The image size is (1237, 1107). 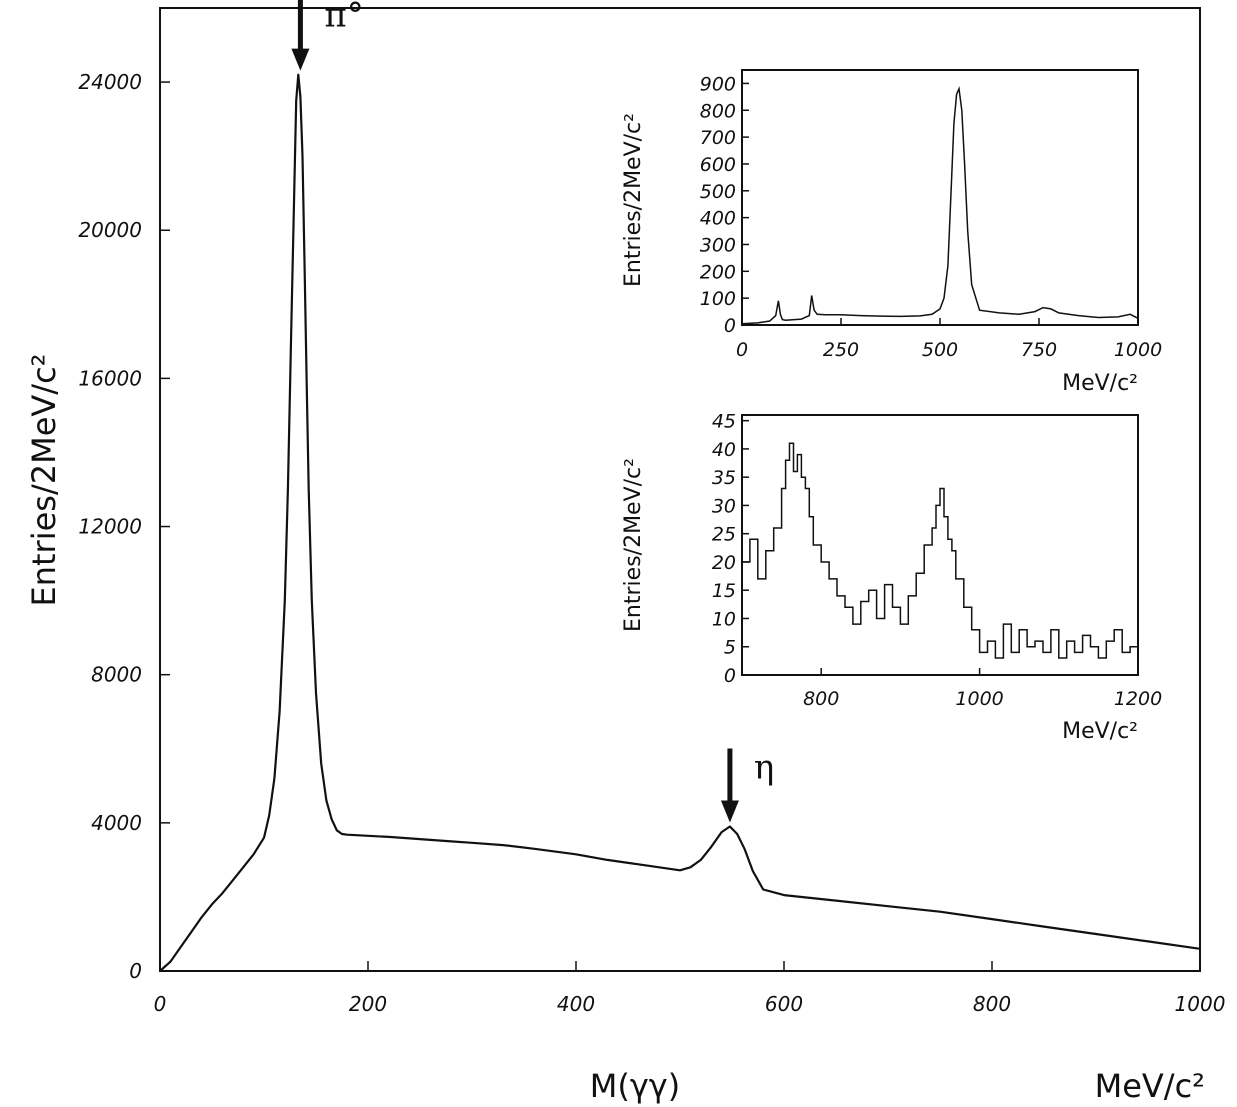 I want to click on inset-bottom-y-ticks: 0 5 10 15 20 25 30 35 40 45, so click(x=730, y=549).